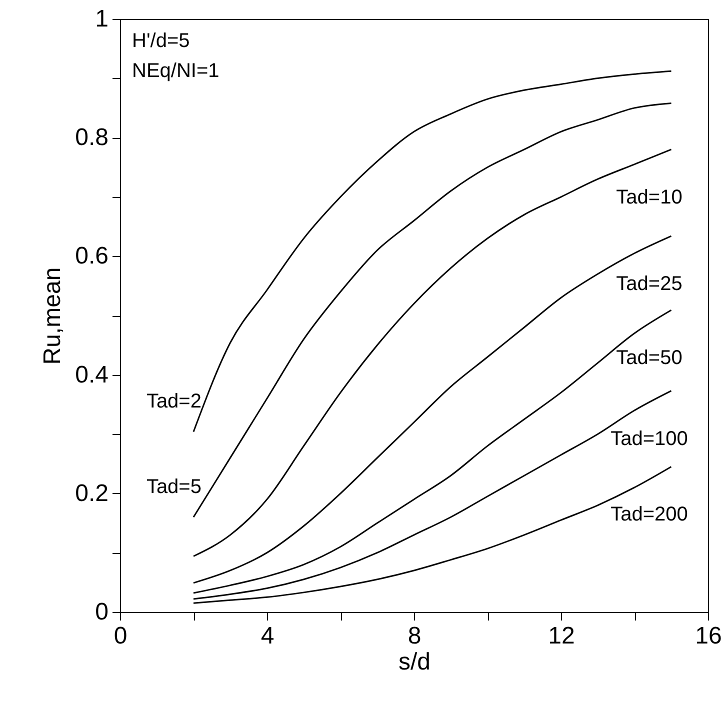 This screenshot has width=724, height=701. Describe the element at coordinates (121, 636) in the screenshot. I see `x-tick-label: 0` at that location.